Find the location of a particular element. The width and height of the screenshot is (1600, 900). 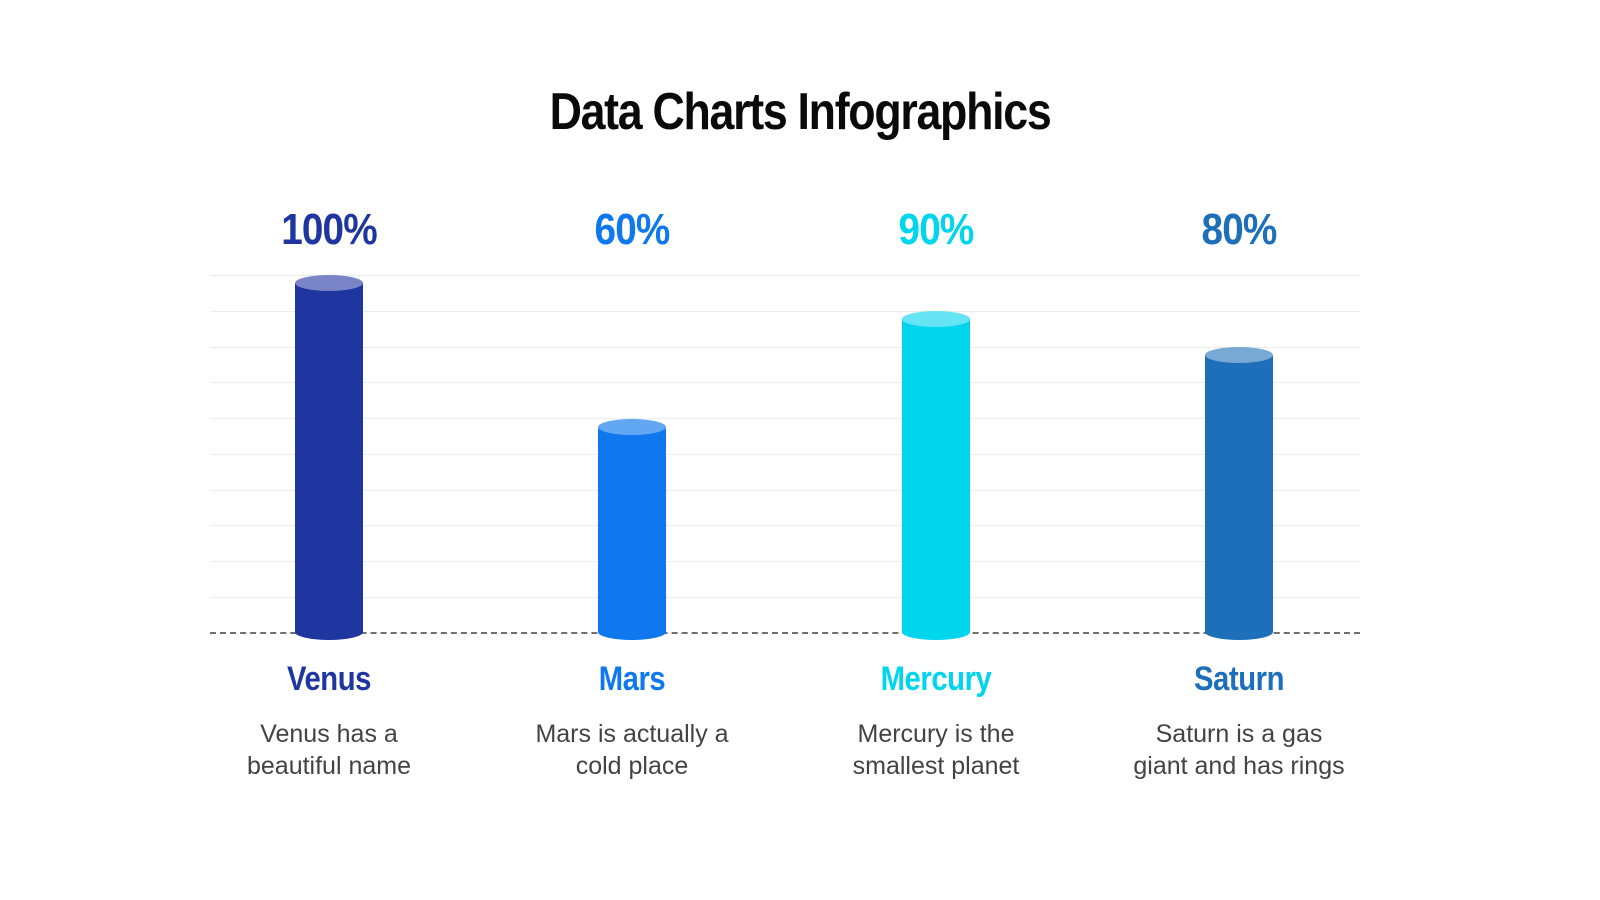

page-title: Data Charts Infographics is located at coordinates (800, 112).